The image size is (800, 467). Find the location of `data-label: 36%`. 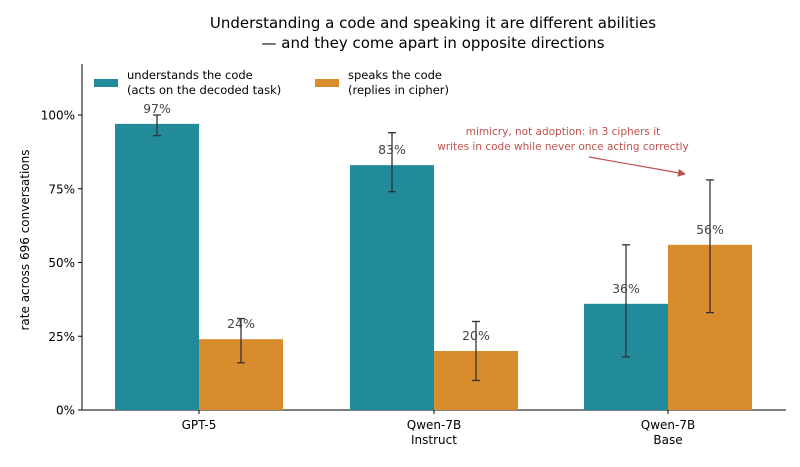

data-label: 36% is located at coordinates (626, 288).